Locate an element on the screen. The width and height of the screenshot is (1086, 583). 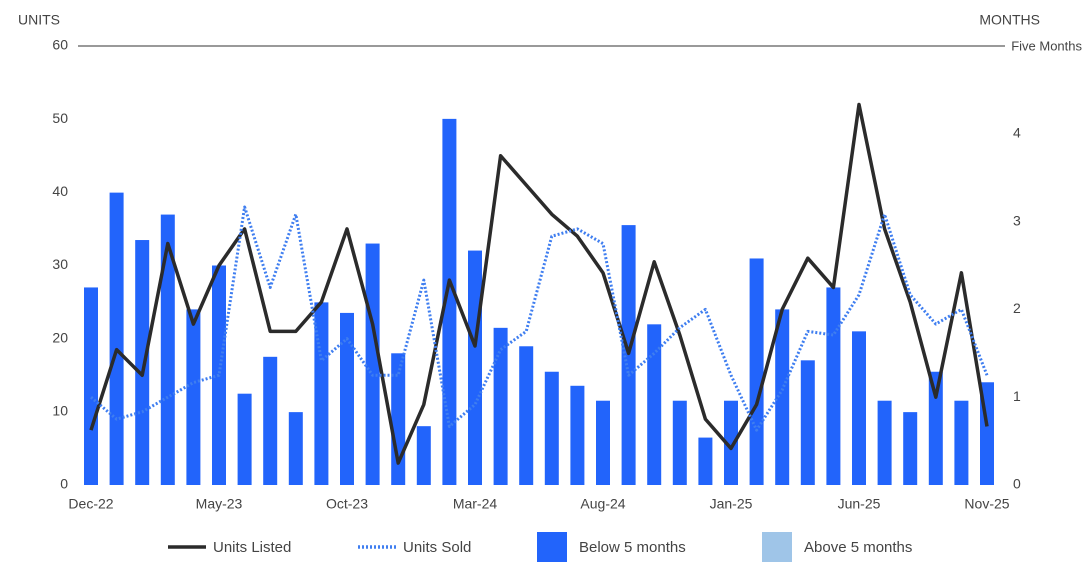
y-tick-label: 10 is located at coordinates (60, 411).